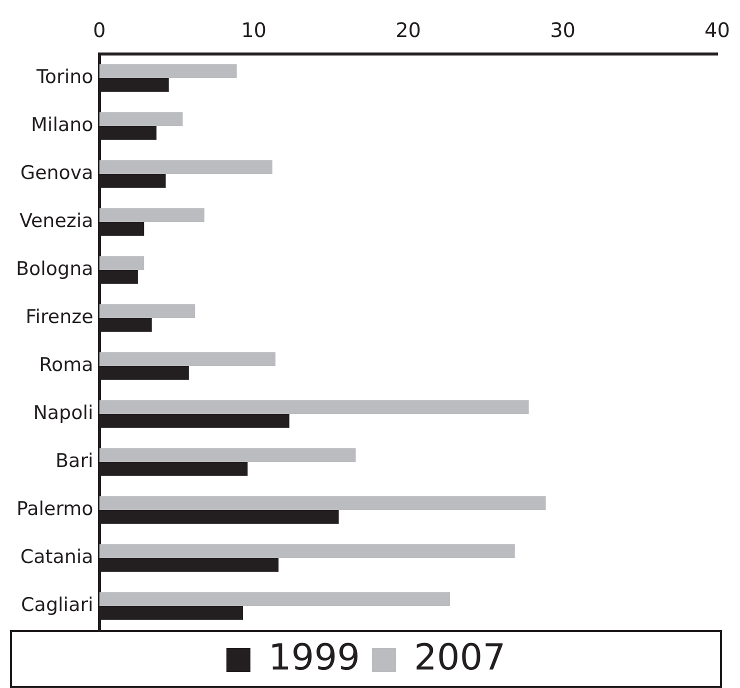 This screenshot has width=740, height=688. I want to click on y-tick-label: Venezia, so click(56, 221).